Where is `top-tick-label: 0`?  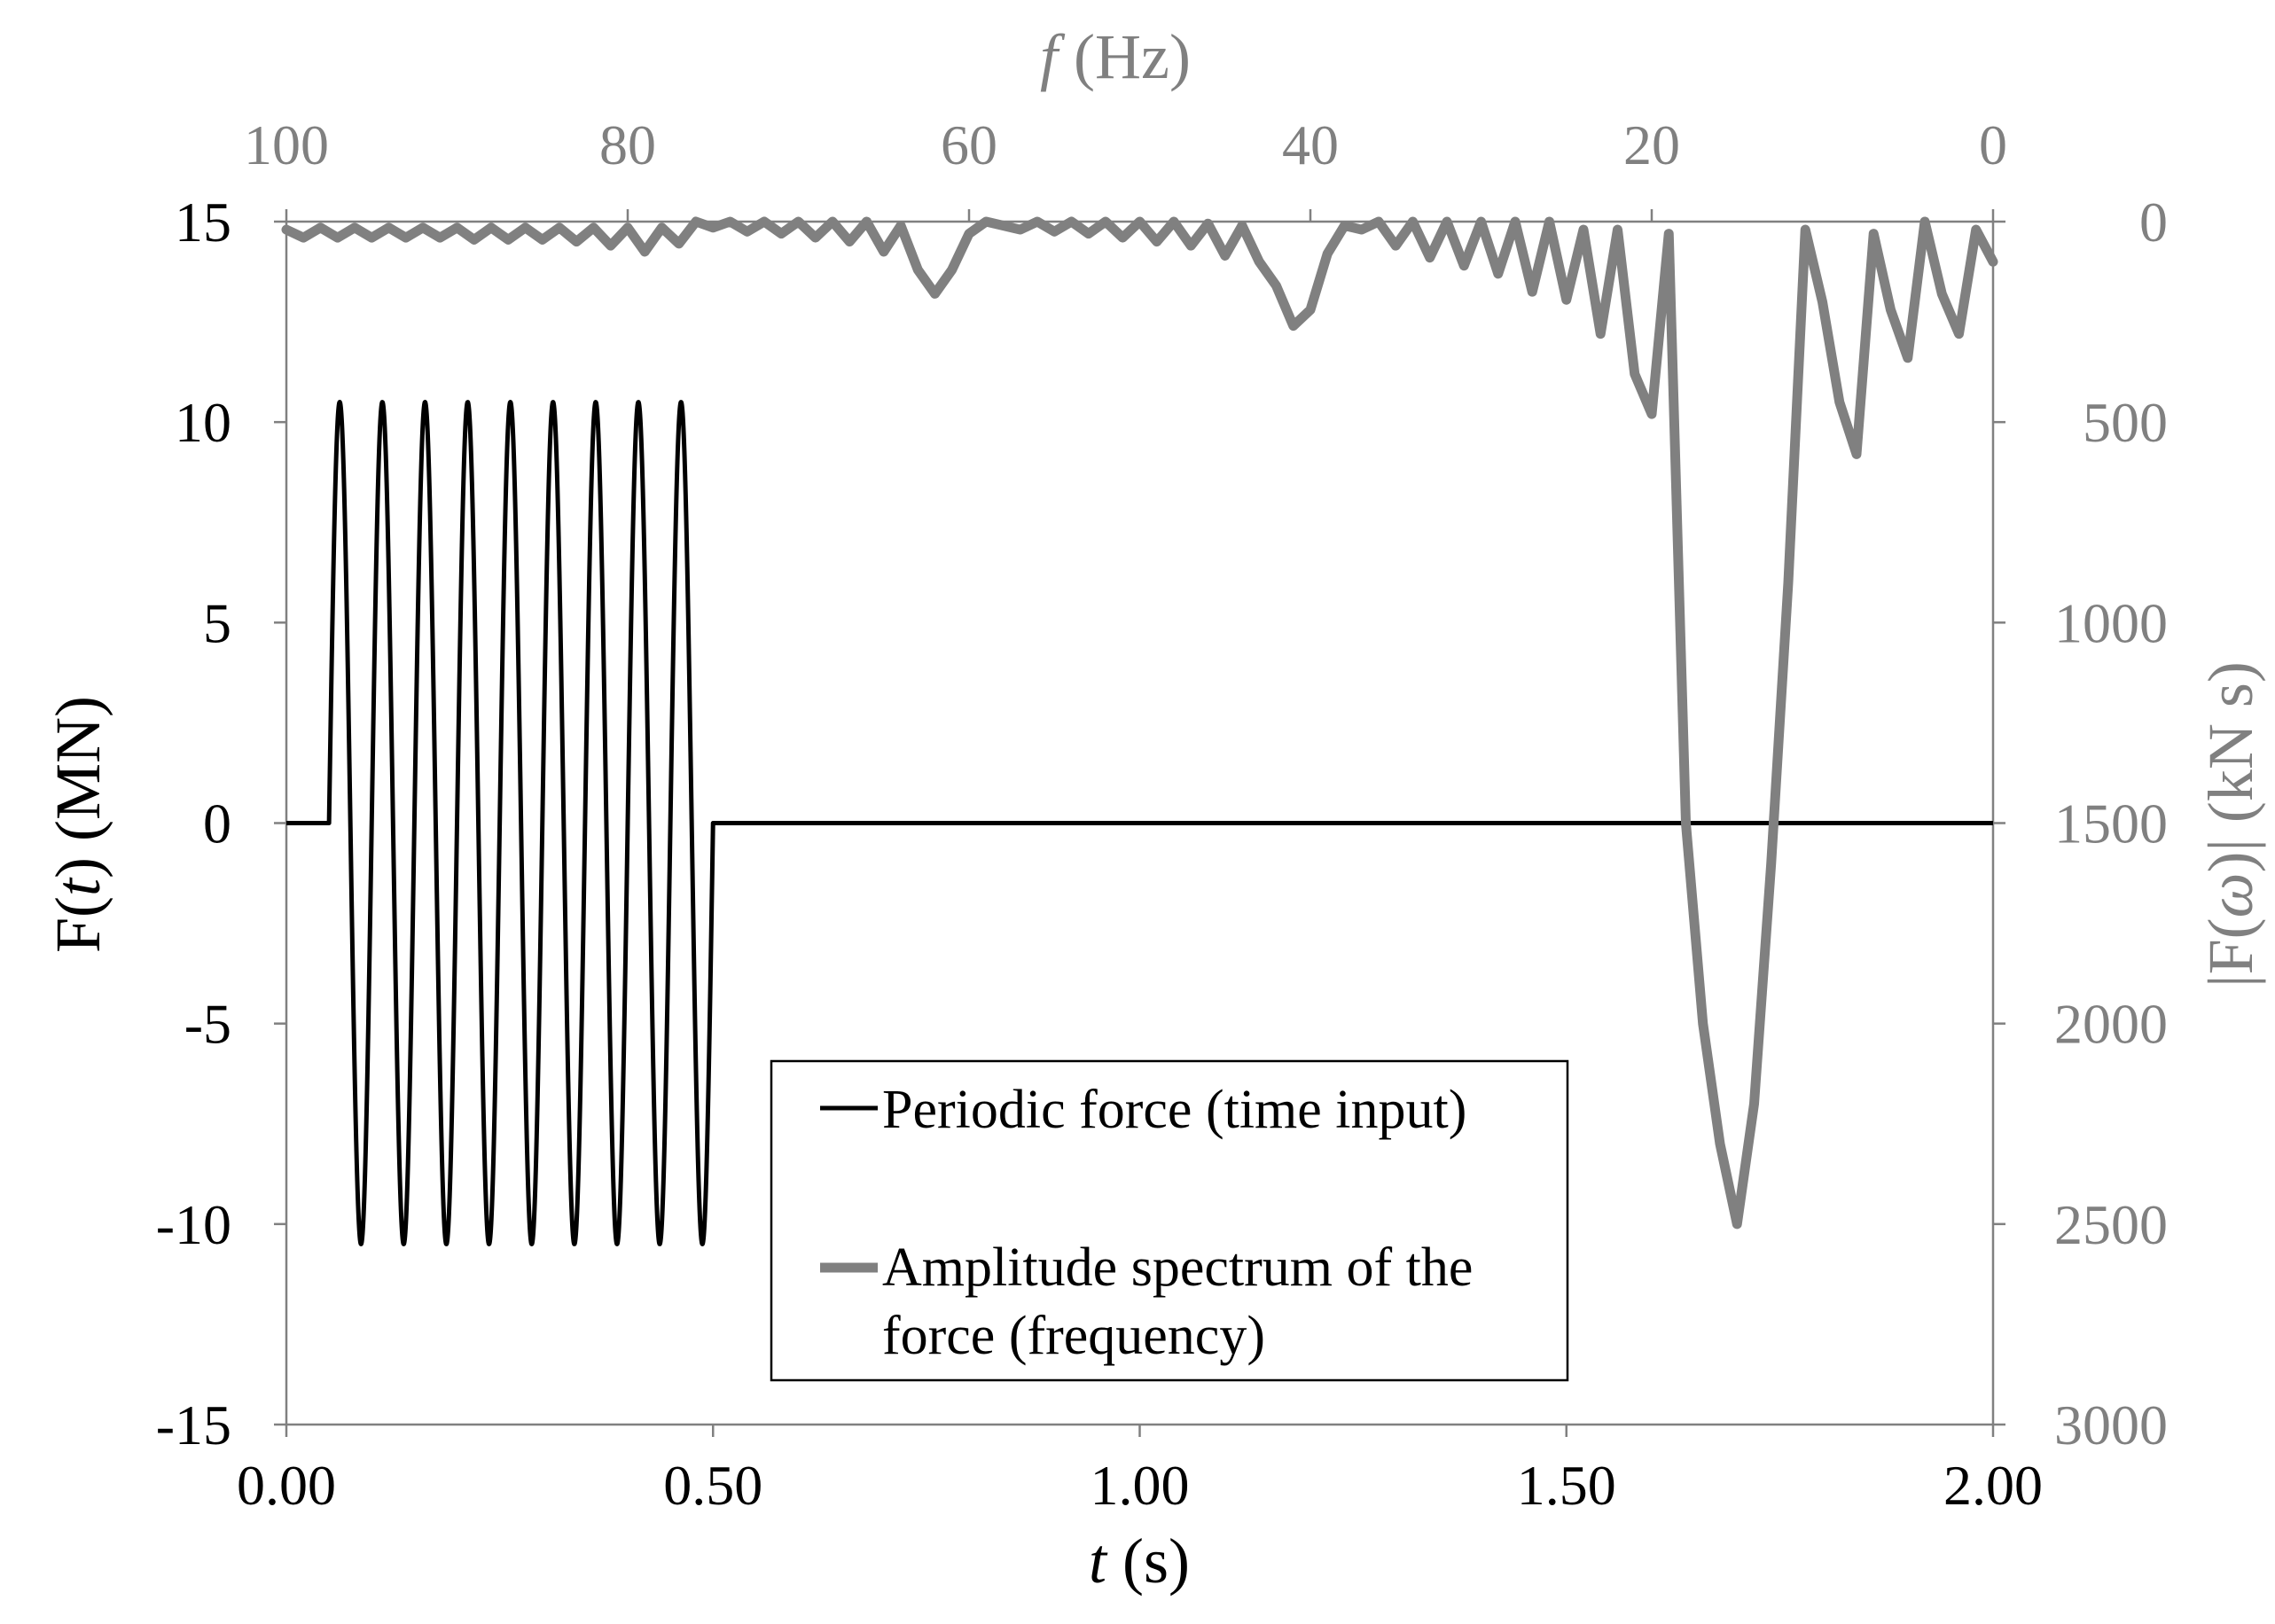
top-tick-label: 0 is located at coordinates (1993, 144).